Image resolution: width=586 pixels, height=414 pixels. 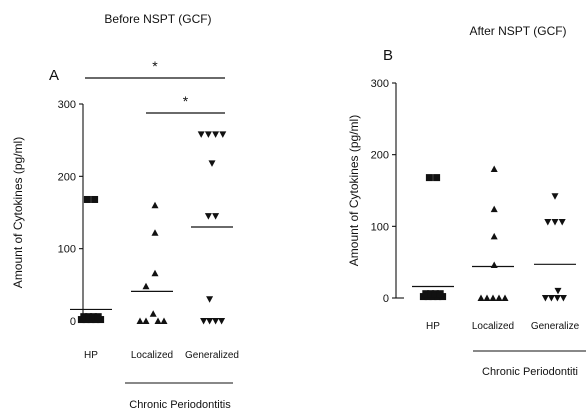 I want to click on group-label: Chronic Periodontitis, so click(x=180, y=405).